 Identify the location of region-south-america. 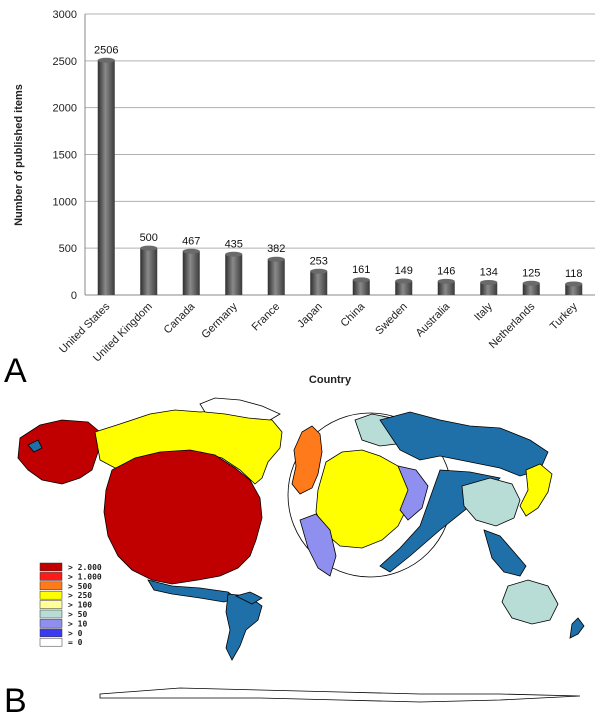
(244, 627).